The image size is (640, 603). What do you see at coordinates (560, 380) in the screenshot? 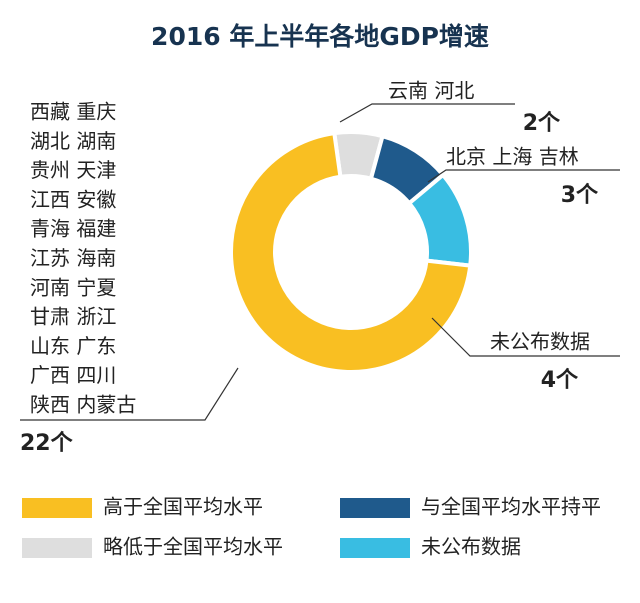
I see `value-label: 4个` at bounding box center [560, 380].